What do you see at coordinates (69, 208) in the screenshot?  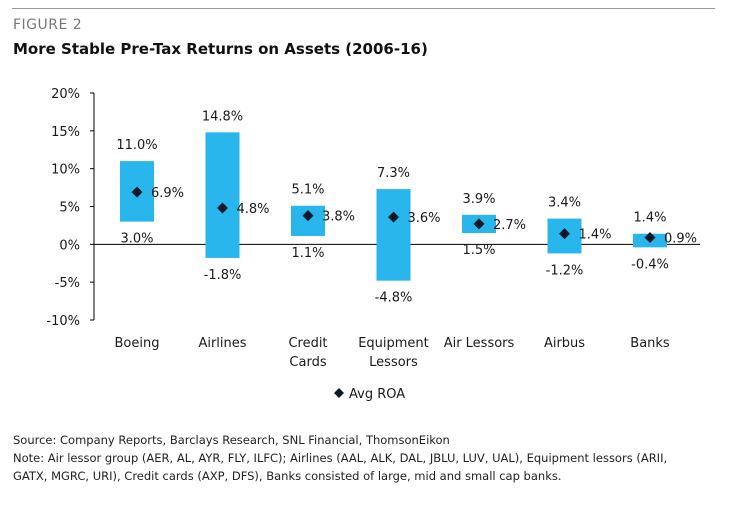 I see `y-tick-label: 5%` at bounding box center [69, 208].